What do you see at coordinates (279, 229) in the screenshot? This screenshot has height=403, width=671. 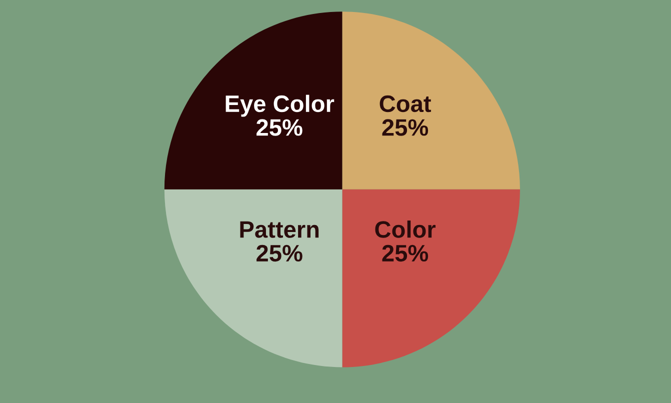 I see `slice-label: Pattern` at bounding box center [279, 229].